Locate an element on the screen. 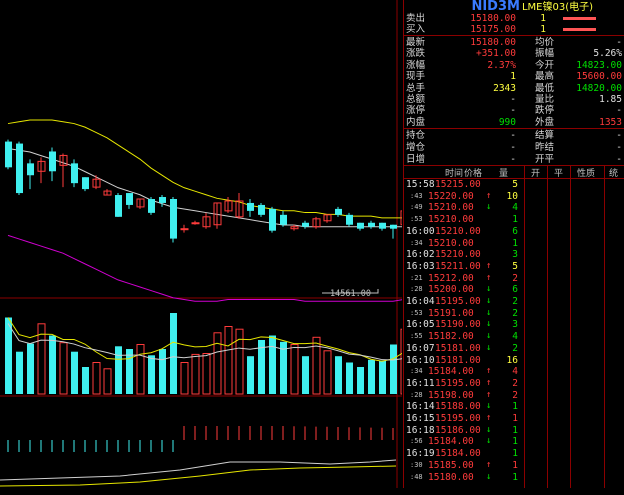 The height and width of the screenshot is (495, 624). stat-row: 总额 - 量比 1.85 is located at coordinates (514, 99).